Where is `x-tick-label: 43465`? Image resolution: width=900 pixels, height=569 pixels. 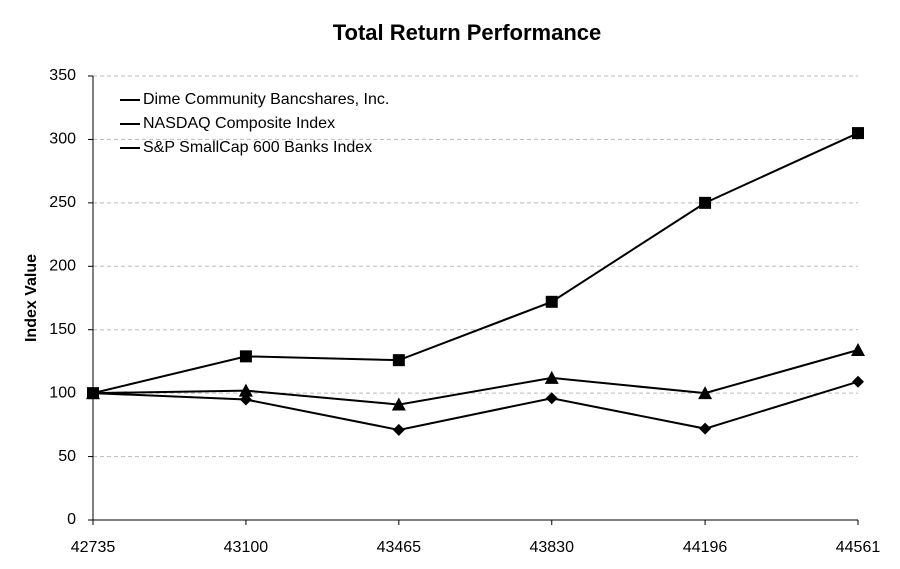
x-tick-label: 43465 is located at coordinates (399, 547).